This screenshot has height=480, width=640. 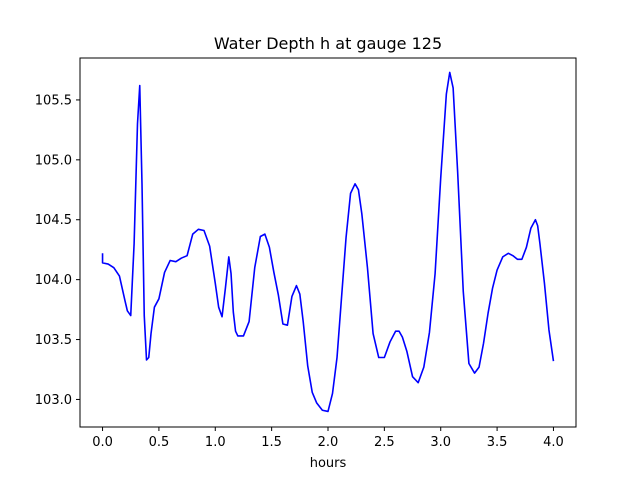 What do you see at coordinates (53, 160) in the screenshot?
I see `y-tick-label: 105.0` at bounding box center [53, 160].